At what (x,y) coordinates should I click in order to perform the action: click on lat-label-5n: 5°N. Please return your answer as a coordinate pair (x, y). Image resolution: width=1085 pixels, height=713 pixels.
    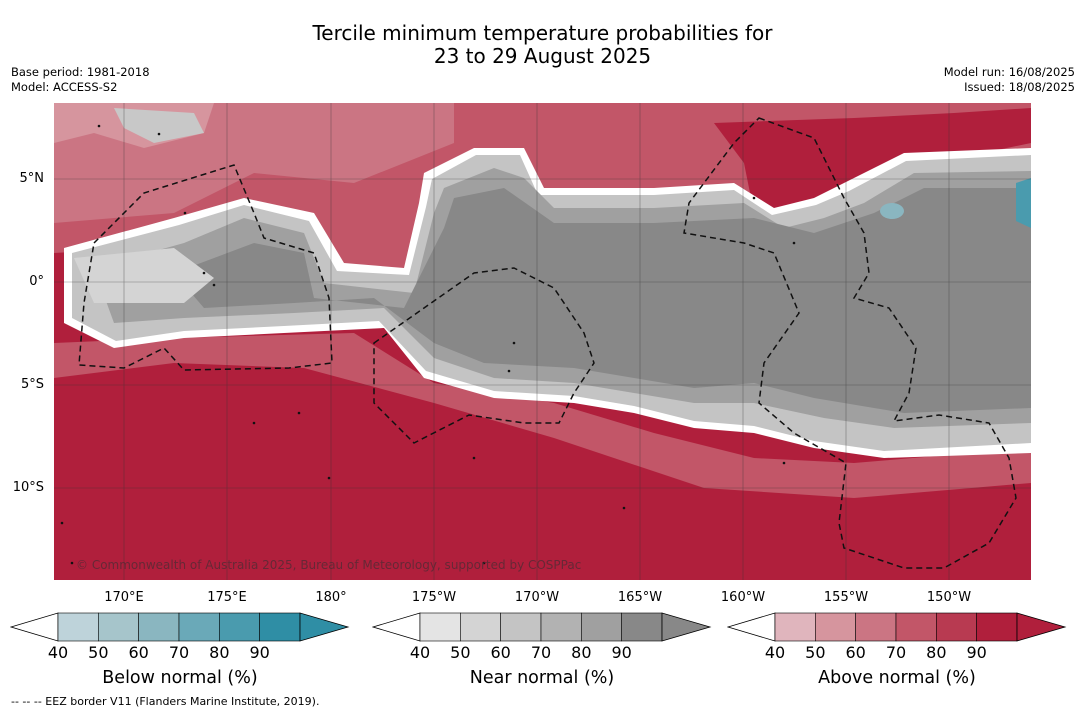
    Looking at the image, I should click on (32, 178).